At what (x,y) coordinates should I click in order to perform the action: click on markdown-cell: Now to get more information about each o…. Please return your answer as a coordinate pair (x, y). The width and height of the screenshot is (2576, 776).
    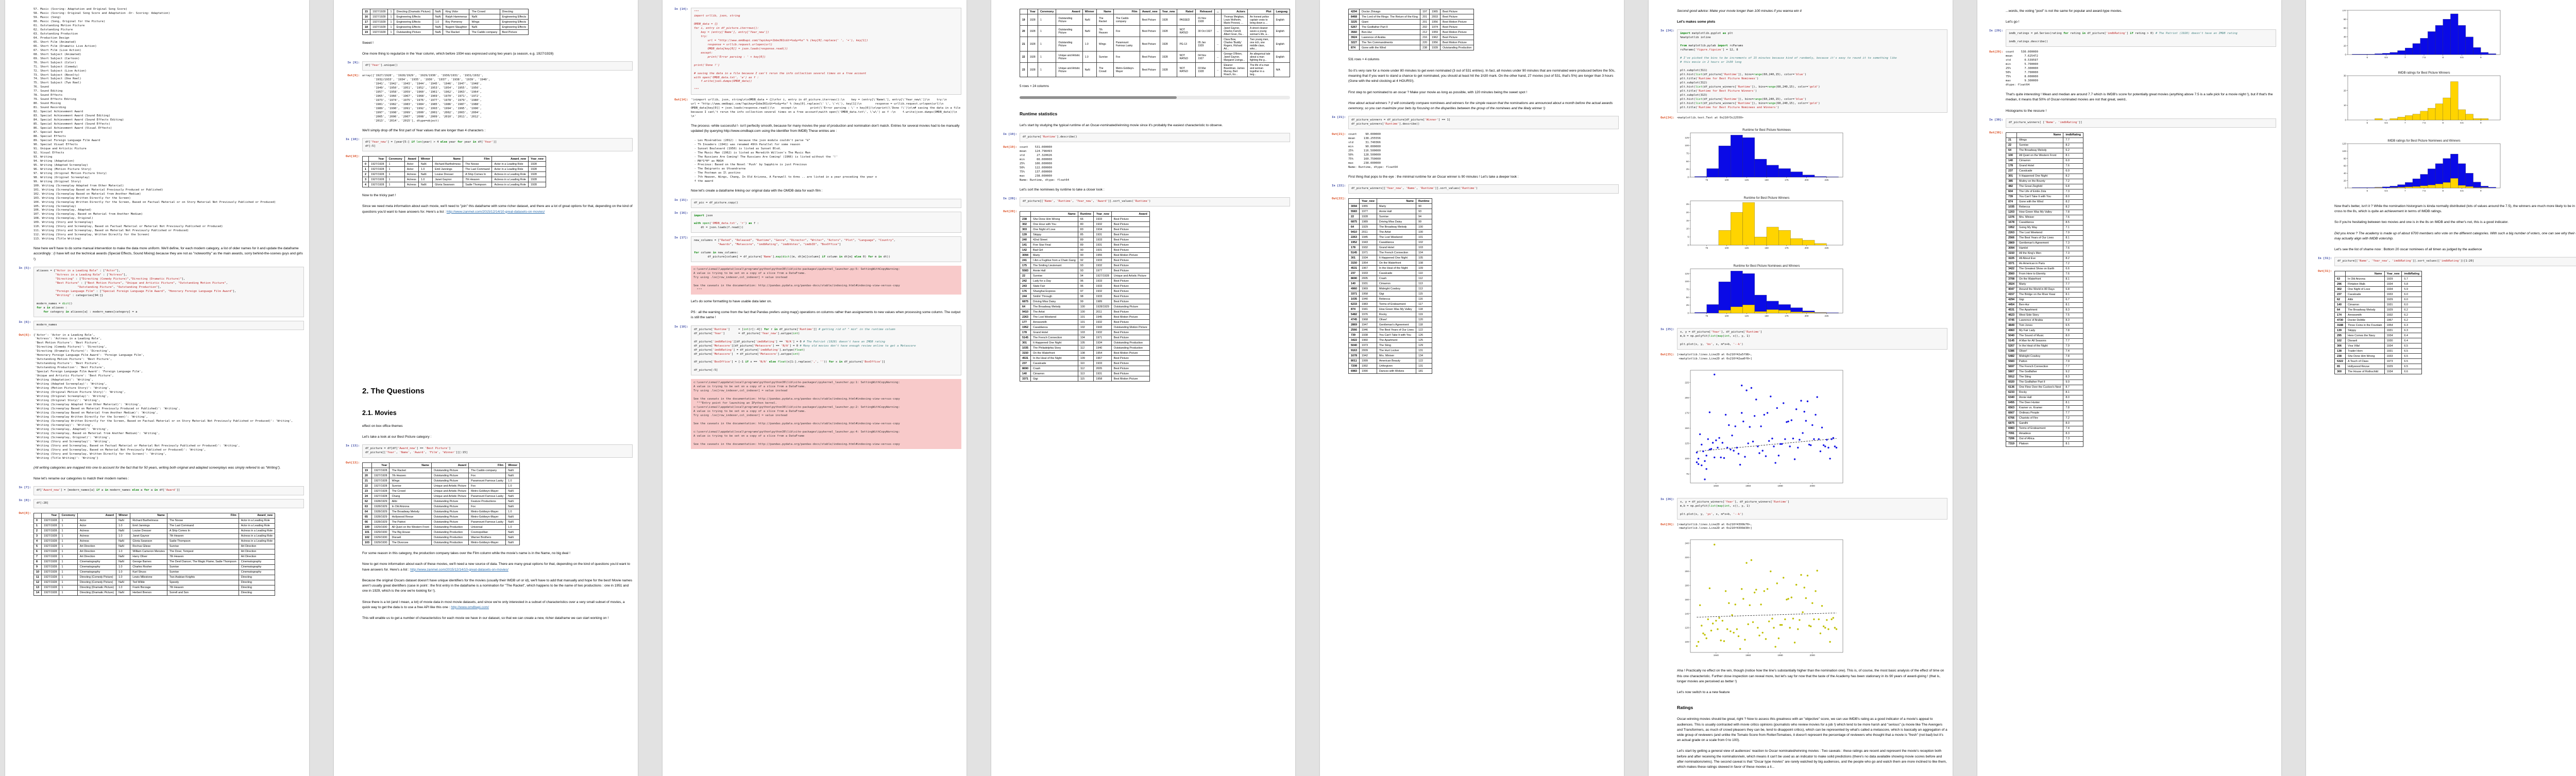
    Looking at the image, I should click on (485, 567).